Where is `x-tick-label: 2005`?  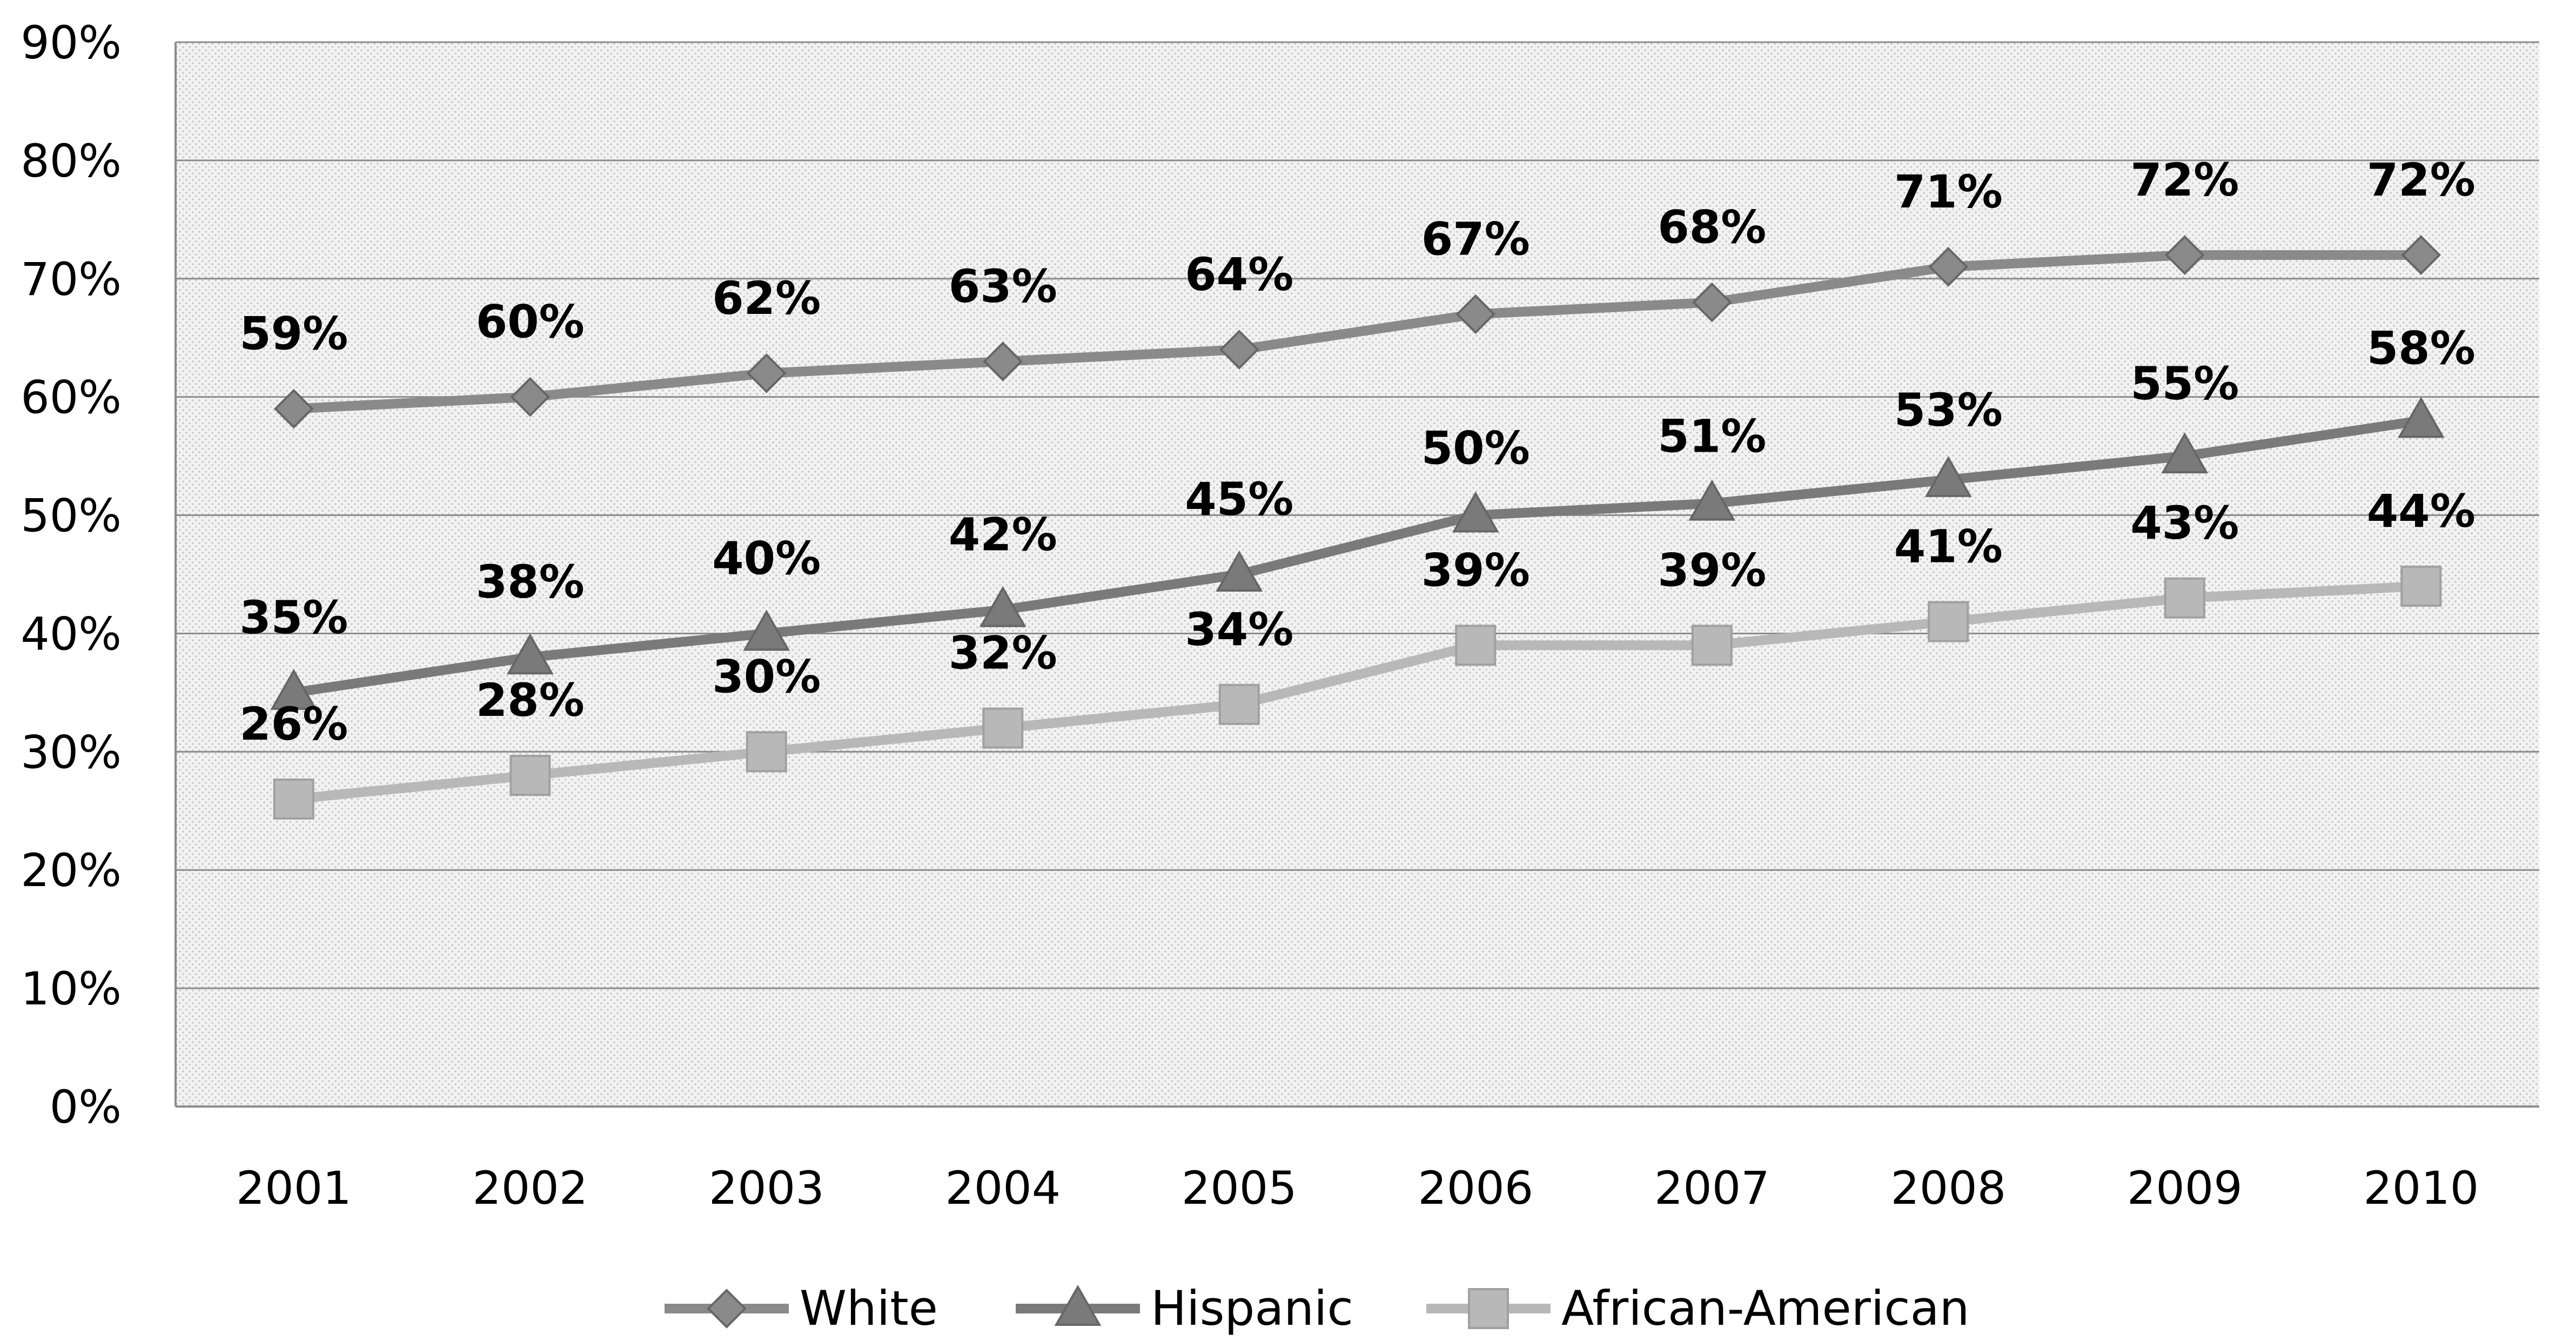
x-tick-label: 2005 is located at coordinates (1240, 1189).